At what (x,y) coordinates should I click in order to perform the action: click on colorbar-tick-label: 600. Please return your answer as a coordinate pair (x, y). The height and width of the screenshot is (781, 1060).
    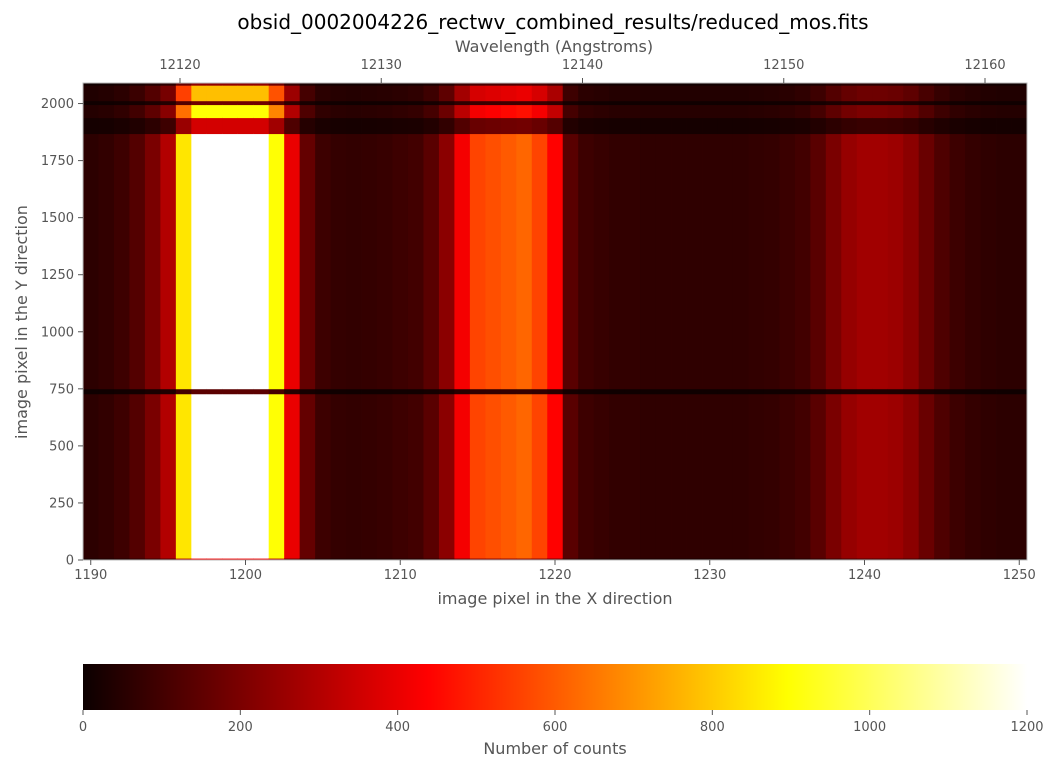
    Looking at the image, I should click on (555, 727).